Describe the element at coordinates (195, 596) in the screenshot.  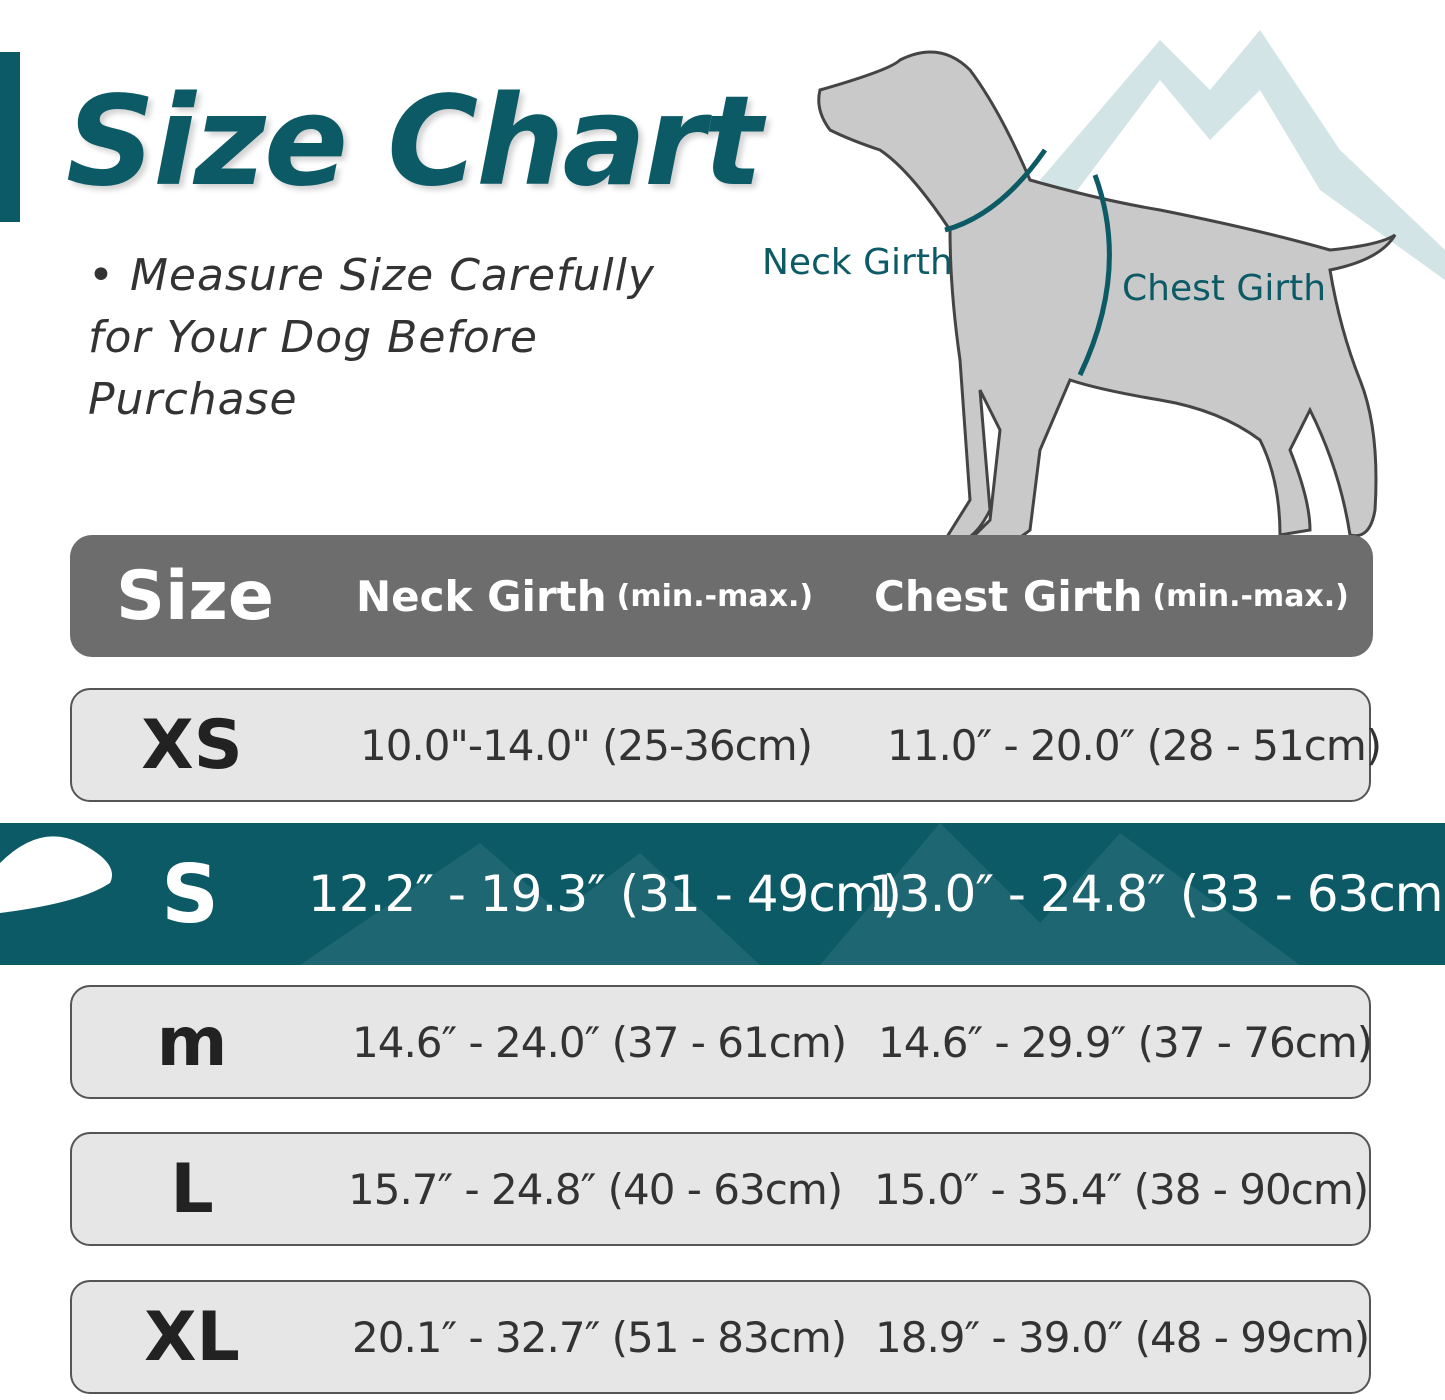
I see `header-size: Size` at that location.